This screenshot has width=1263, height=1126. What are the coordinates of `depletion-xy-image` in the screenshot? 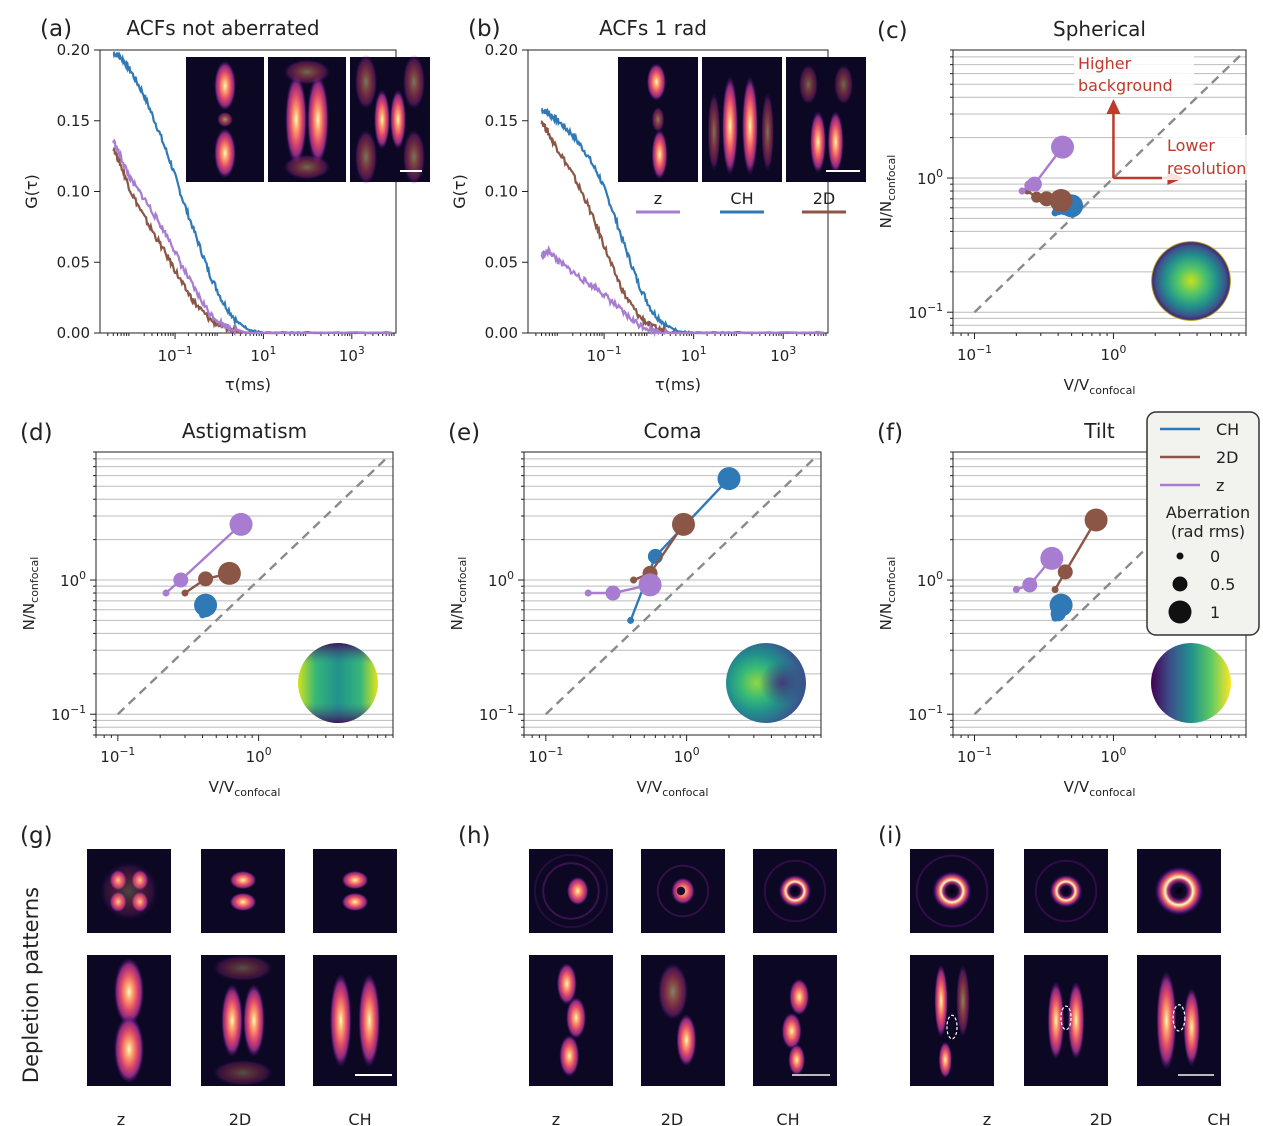 It's located at (952, 891).